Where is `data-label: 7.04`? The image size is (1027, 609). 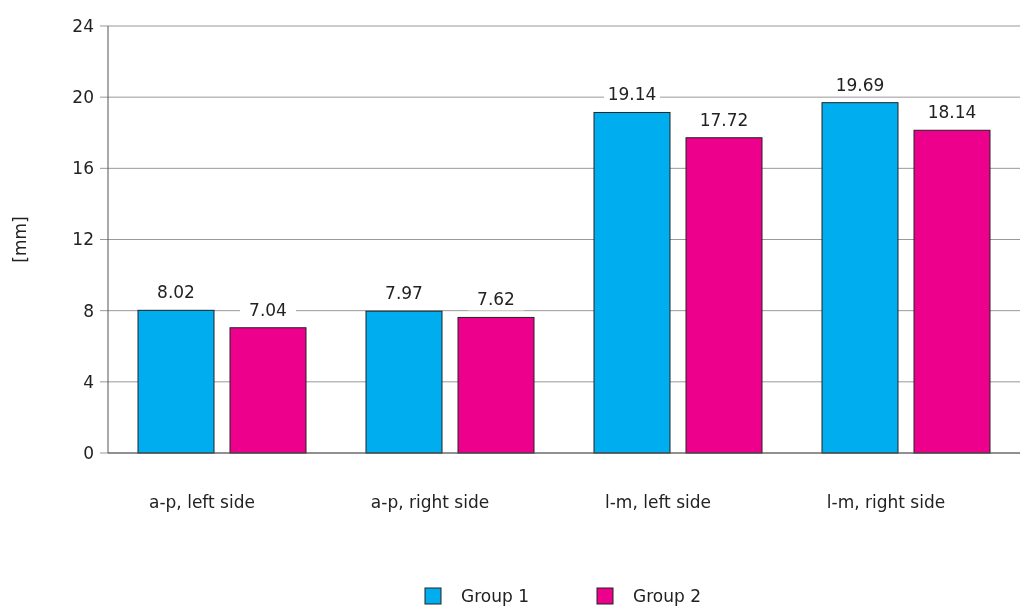 data-label: 7.04 is located at coordinates (268, 309).